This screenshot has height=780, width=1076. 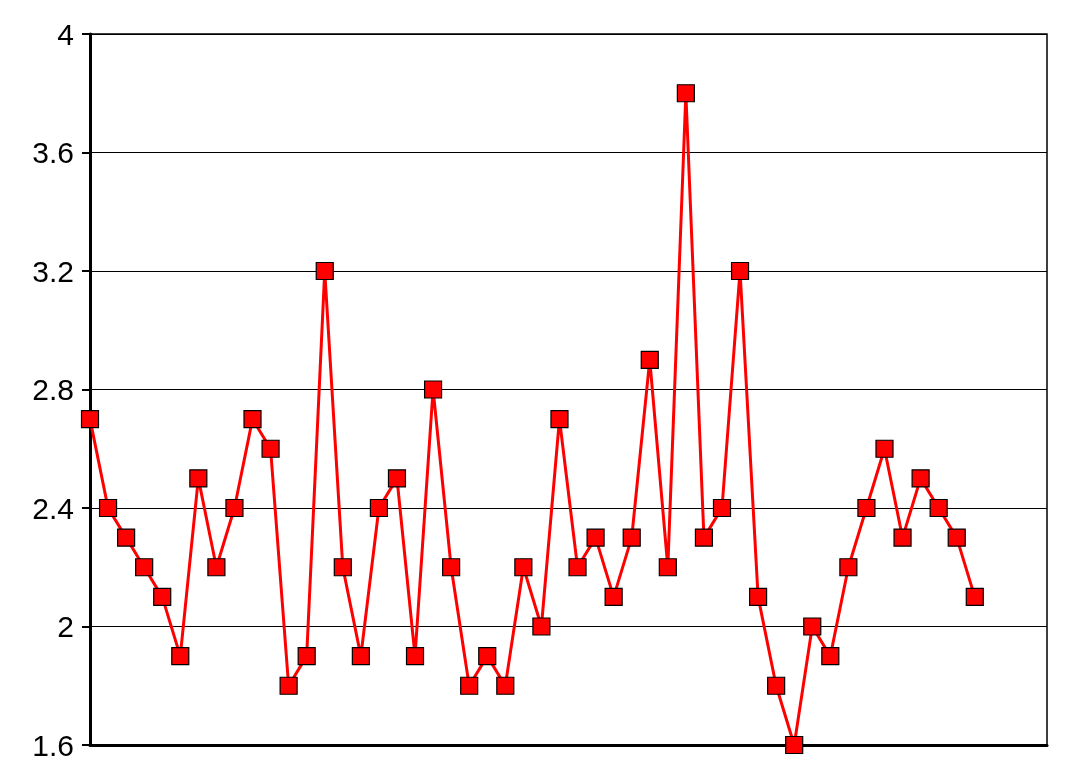 I want to click on y-tick-label: 2, so click(x=65, y=626).